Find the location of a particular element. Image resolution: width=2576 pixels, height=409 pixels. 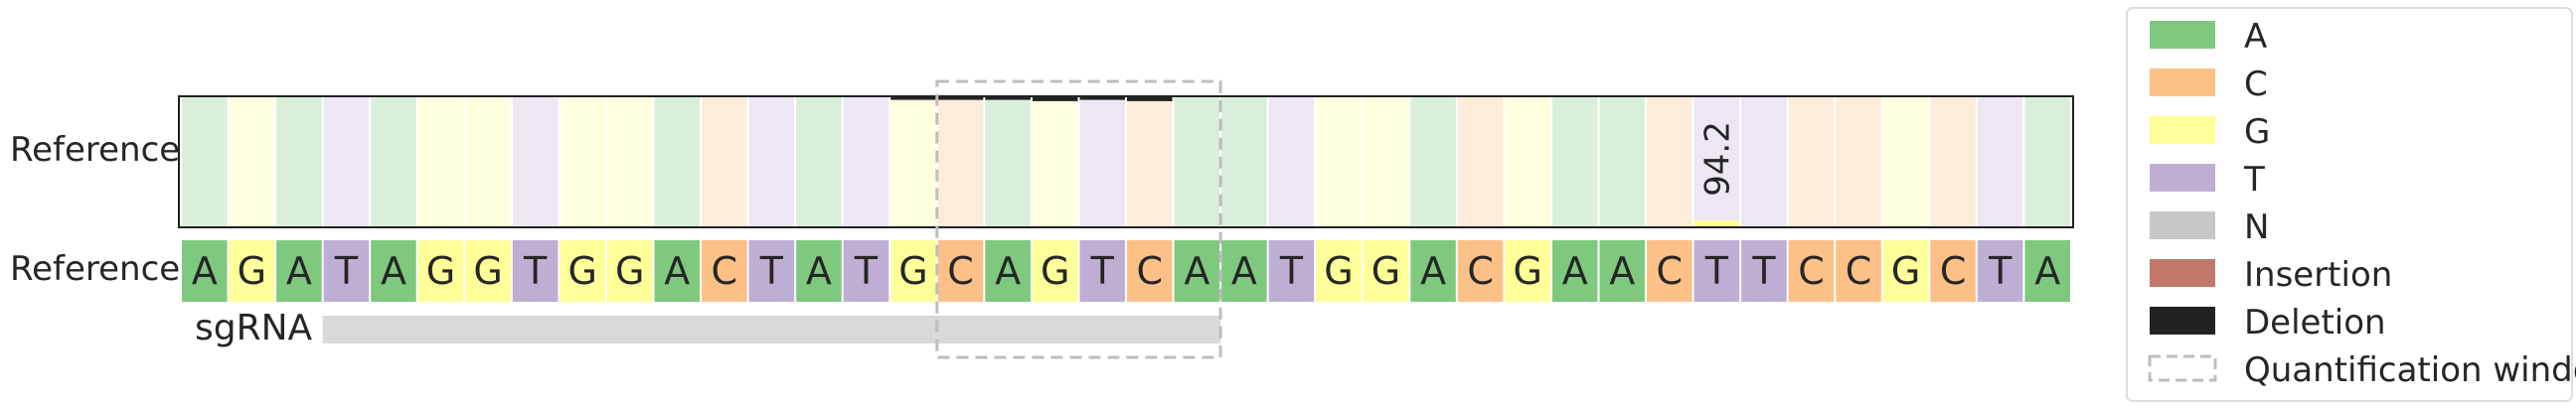

sequence-base-19: G is located at coordinates (1055, 271).